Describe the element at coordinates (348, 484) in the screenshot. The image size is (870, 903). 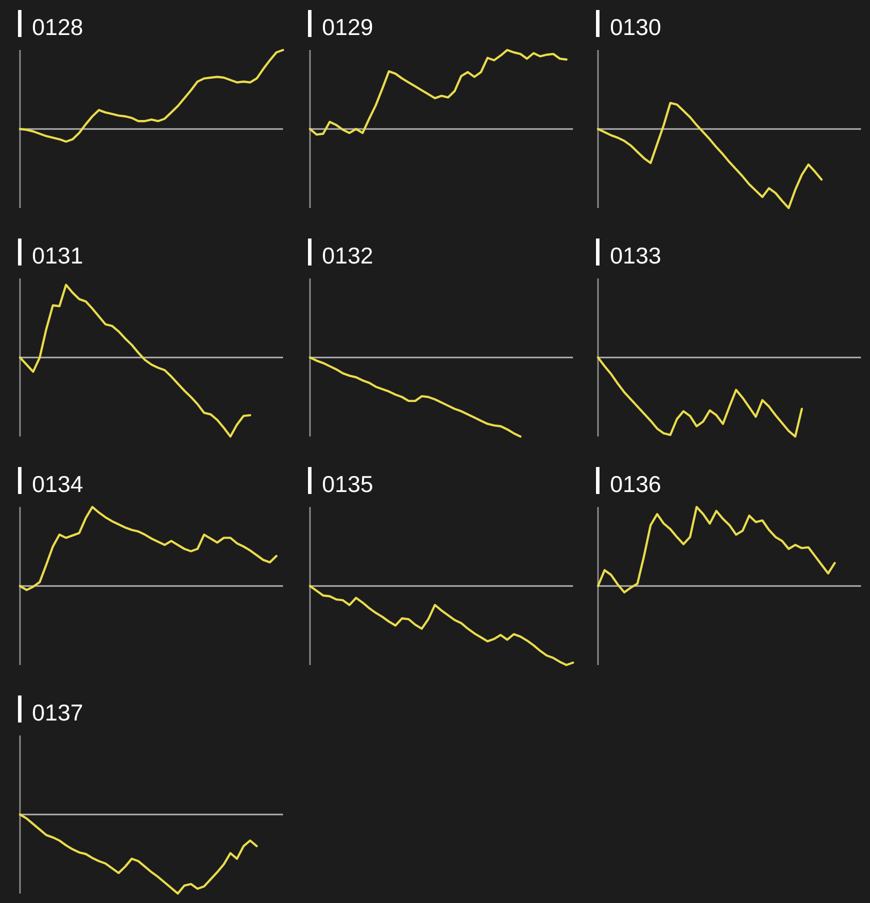
I see `chart-title: 0135` at that location.